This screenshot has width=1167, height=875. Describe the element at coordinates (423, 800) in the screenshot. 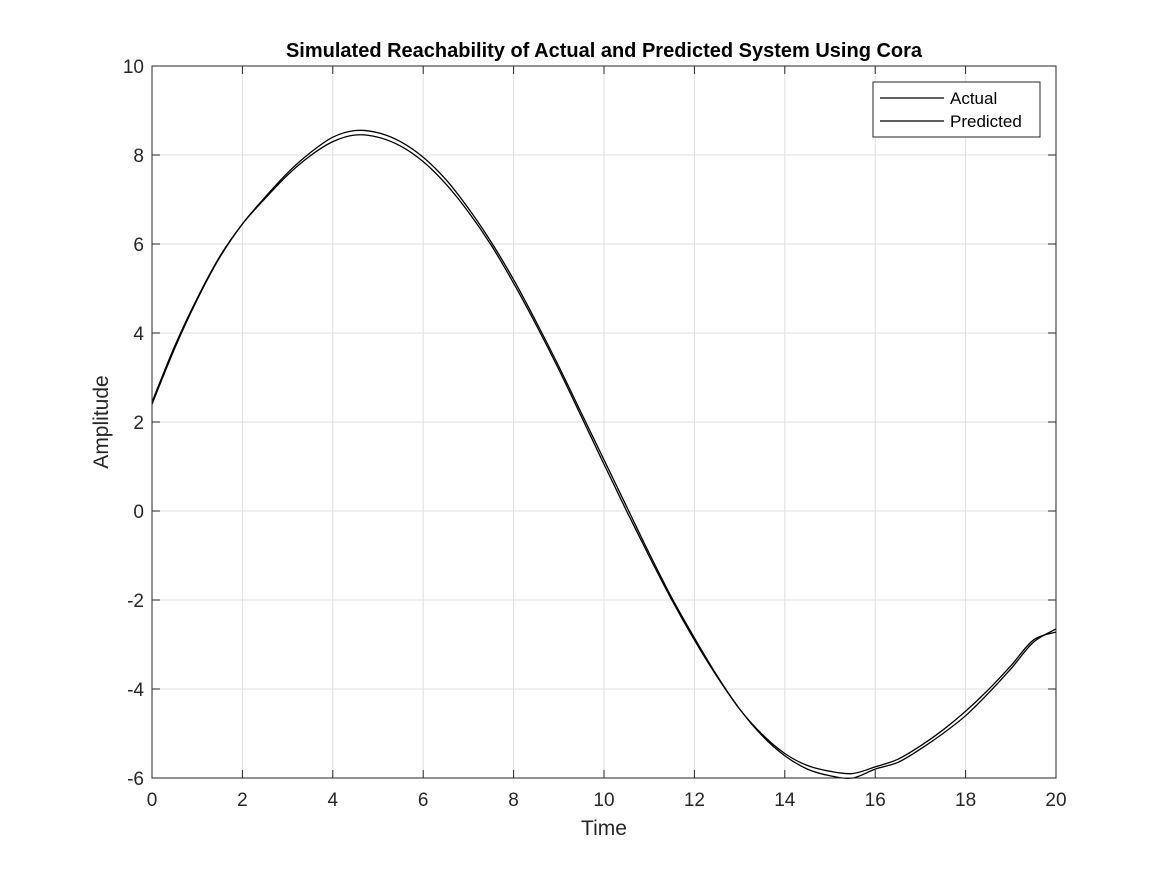

I see `x-tick-label: 6` at that location.